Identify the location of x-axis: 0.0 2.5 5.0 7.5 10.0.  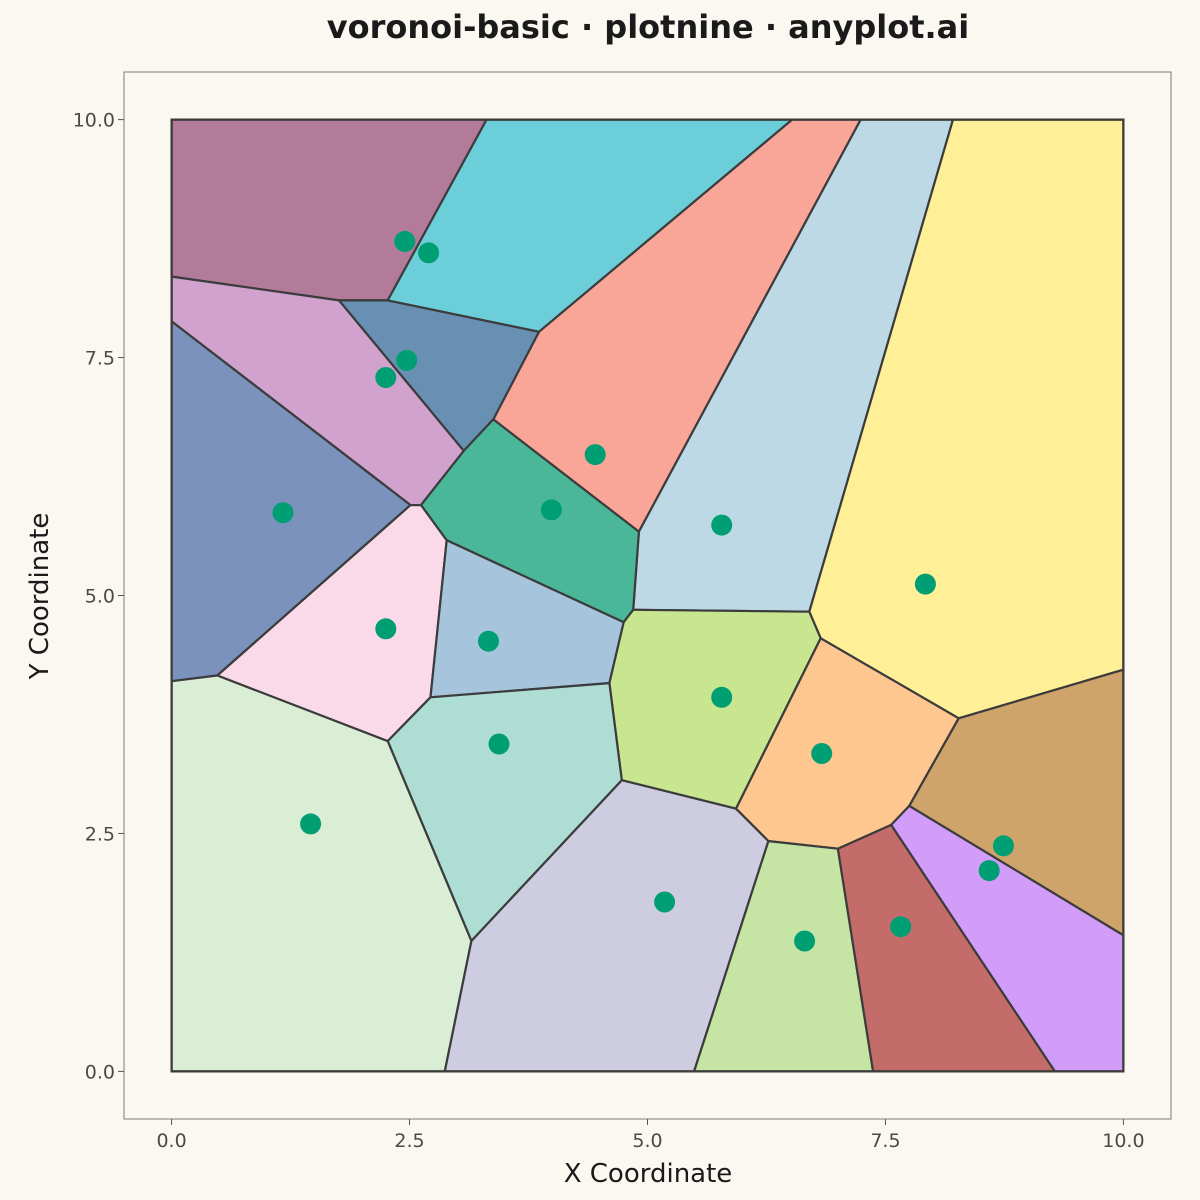
(650, 1135).